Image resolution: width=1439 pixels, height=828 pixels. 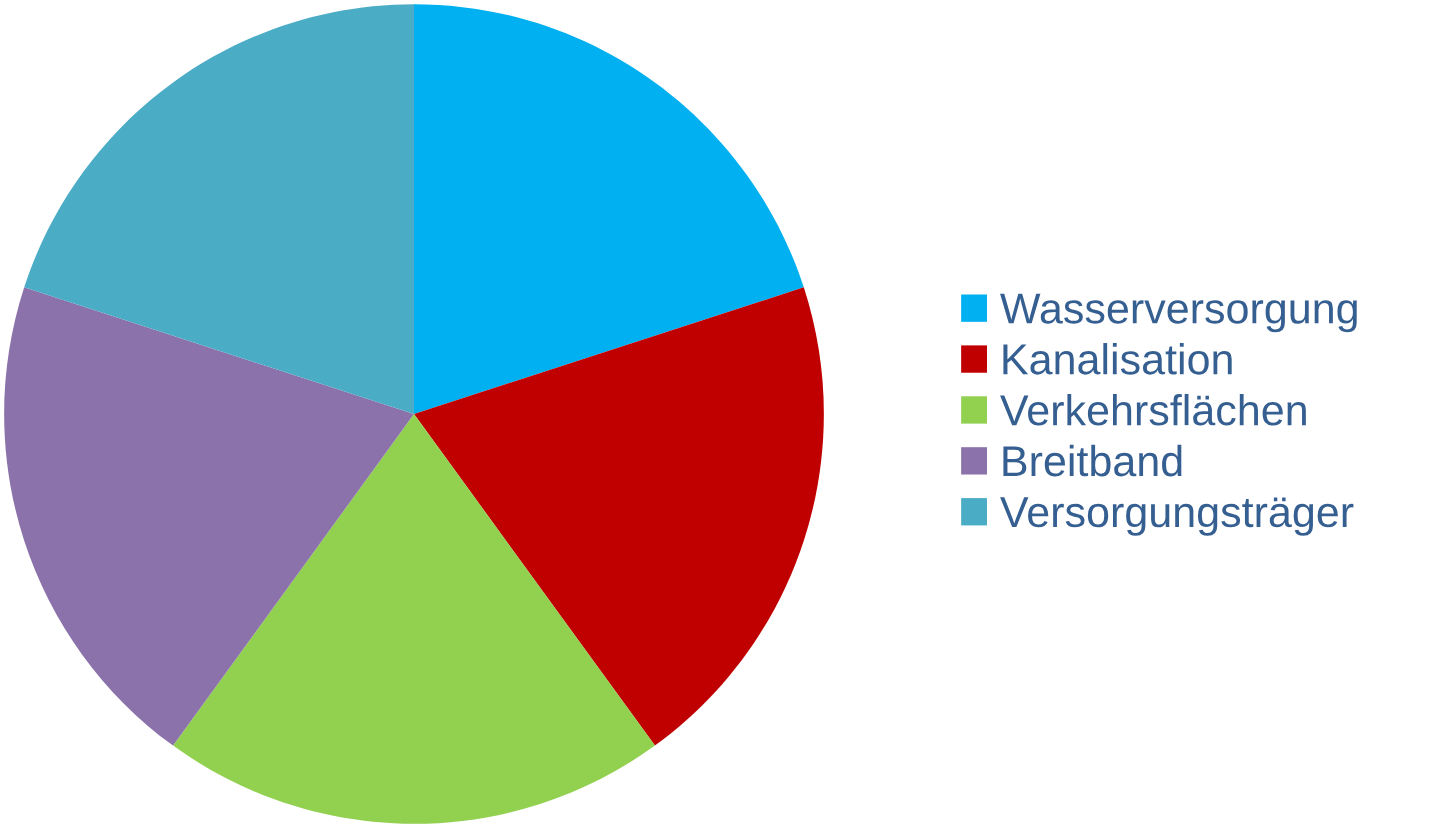 What do you see at coordinates (1178, 313) in the screenshot?
I see `legend-label: Wasserversorgung` at bounding box center [1178, 313].